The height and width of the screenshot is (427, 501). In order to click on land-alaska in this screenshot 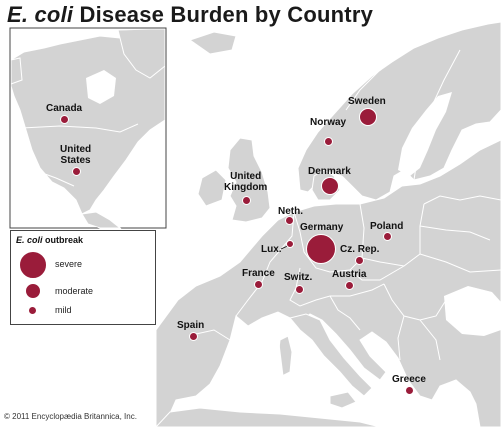, I will do `click(16, 71)`.